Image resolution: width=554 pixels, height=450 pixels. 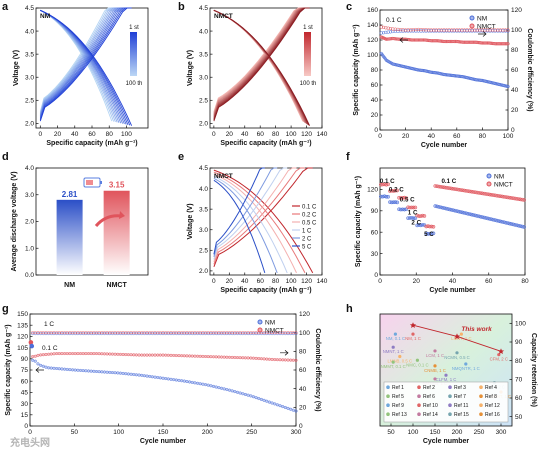 What do you see at coordinates (25, 415) in the screenshot?
I see `y-tick-label: 15` at bounding box center [25, 415].